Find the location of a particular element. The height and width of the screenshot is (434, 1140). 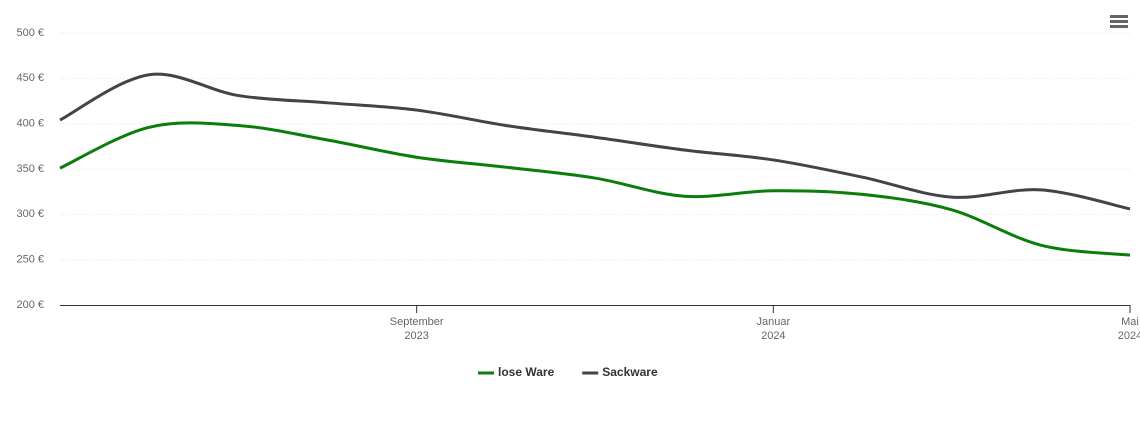

x-tick-label: 2023 is located at coordinates (416, 336).